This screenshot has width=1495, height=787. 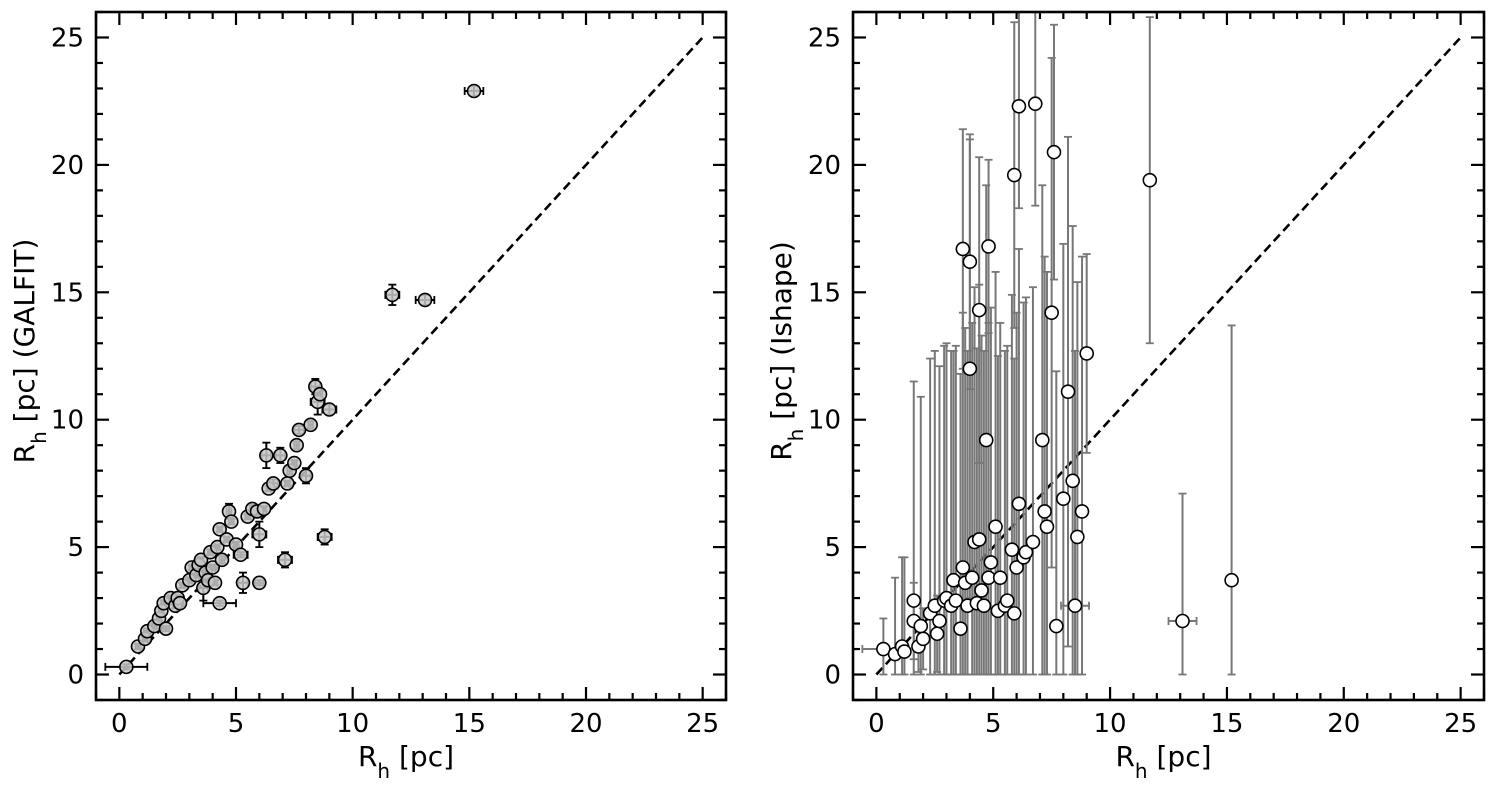 What do you see at coordinates (67, 293) in the screenshot?
I see `y-tick-label: 15` at bounding box center [67, 293].